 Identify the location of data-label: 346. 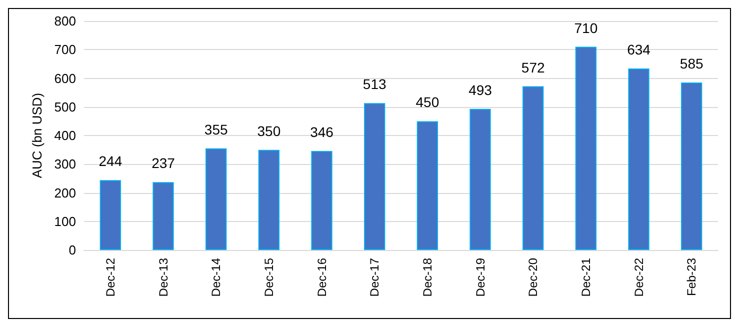
(322, 132).